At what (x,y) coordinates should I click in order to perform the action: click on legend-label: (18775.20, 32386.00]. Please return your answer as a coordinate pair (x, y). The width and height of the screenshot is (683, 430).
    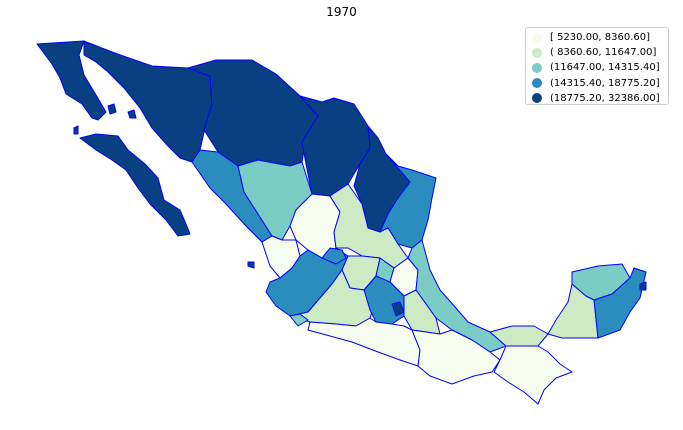
    Looking at the image, I should click on (605, 98).